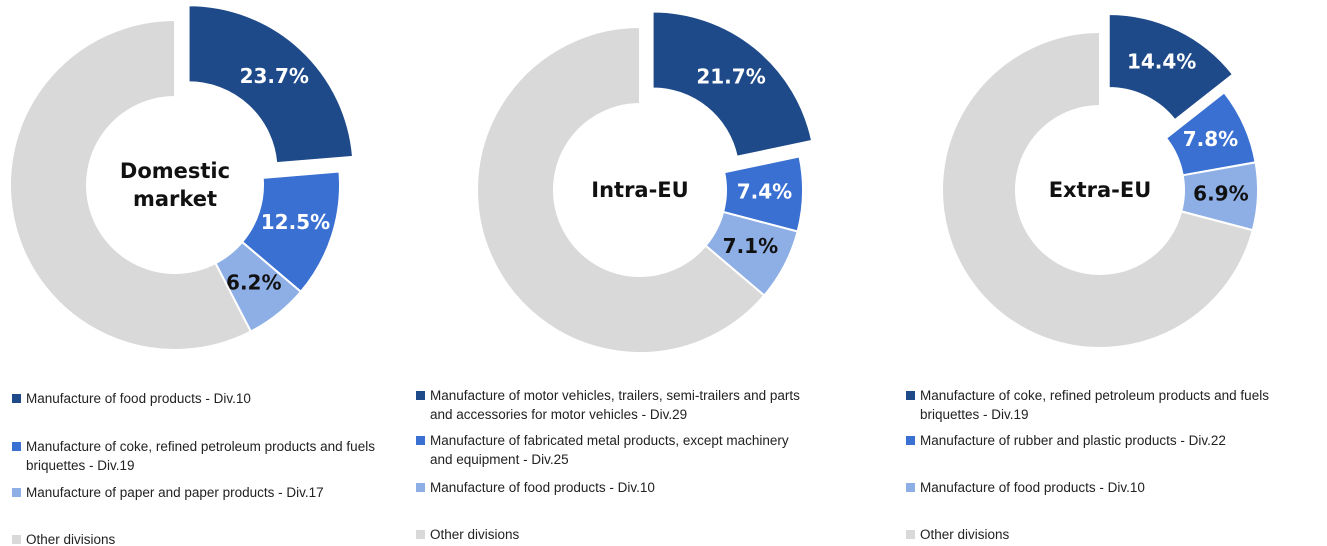 Image resolution: width=1327 pixels, height=546 pixels. What do you see at coordinates (764, 192) in the screenshot?
I see `value-label: 7.4%` at bounding box center [764, 192].